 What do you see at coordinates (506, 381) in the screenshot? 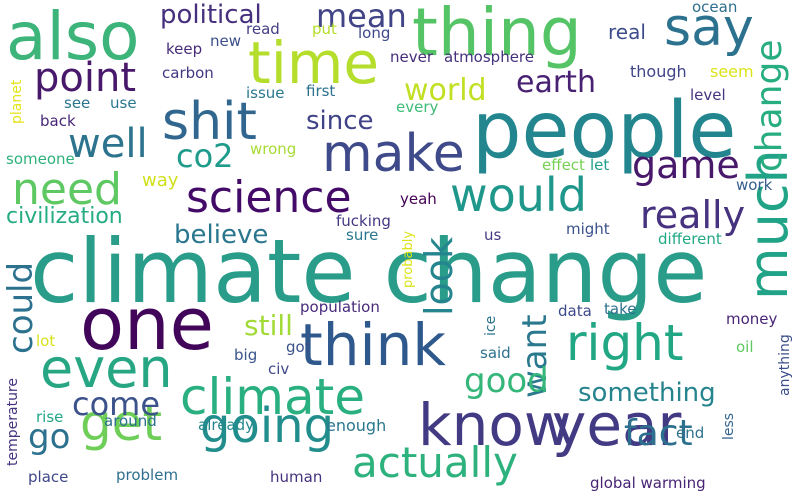
I see `word-good: good` at bounding box center [506, 381].